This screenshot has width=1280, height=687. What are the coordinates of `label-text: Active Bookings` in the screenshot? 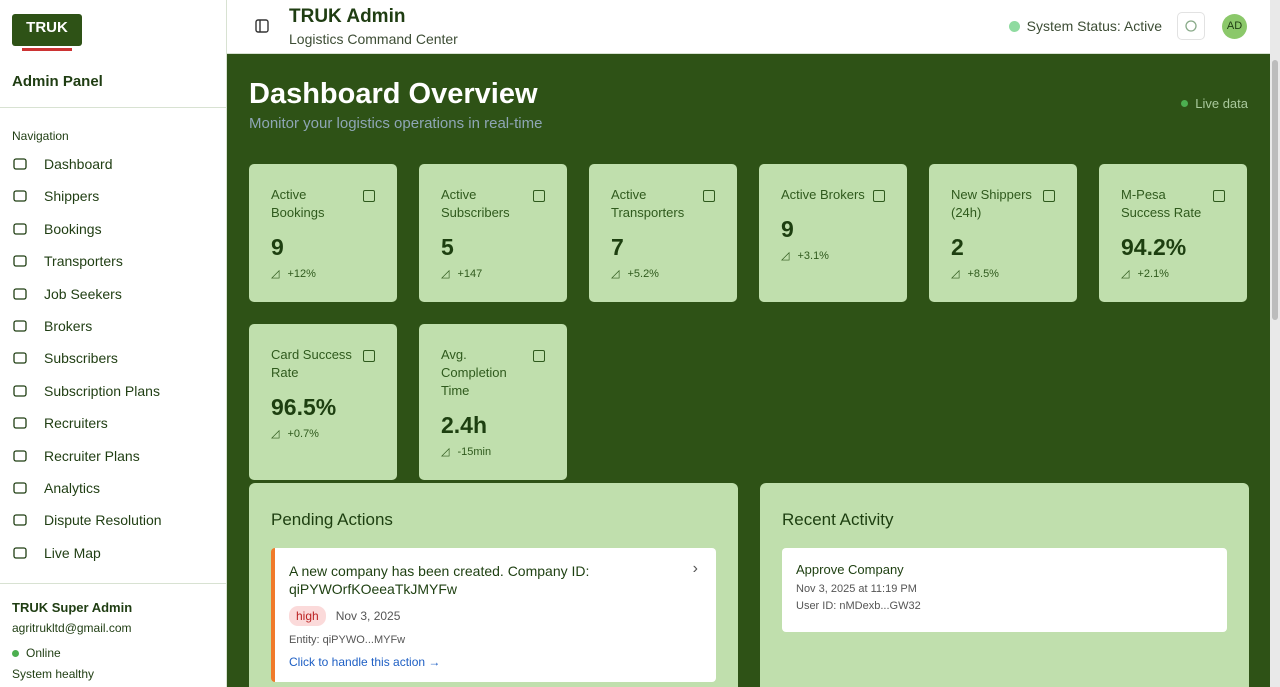 It's located at (298, 203).